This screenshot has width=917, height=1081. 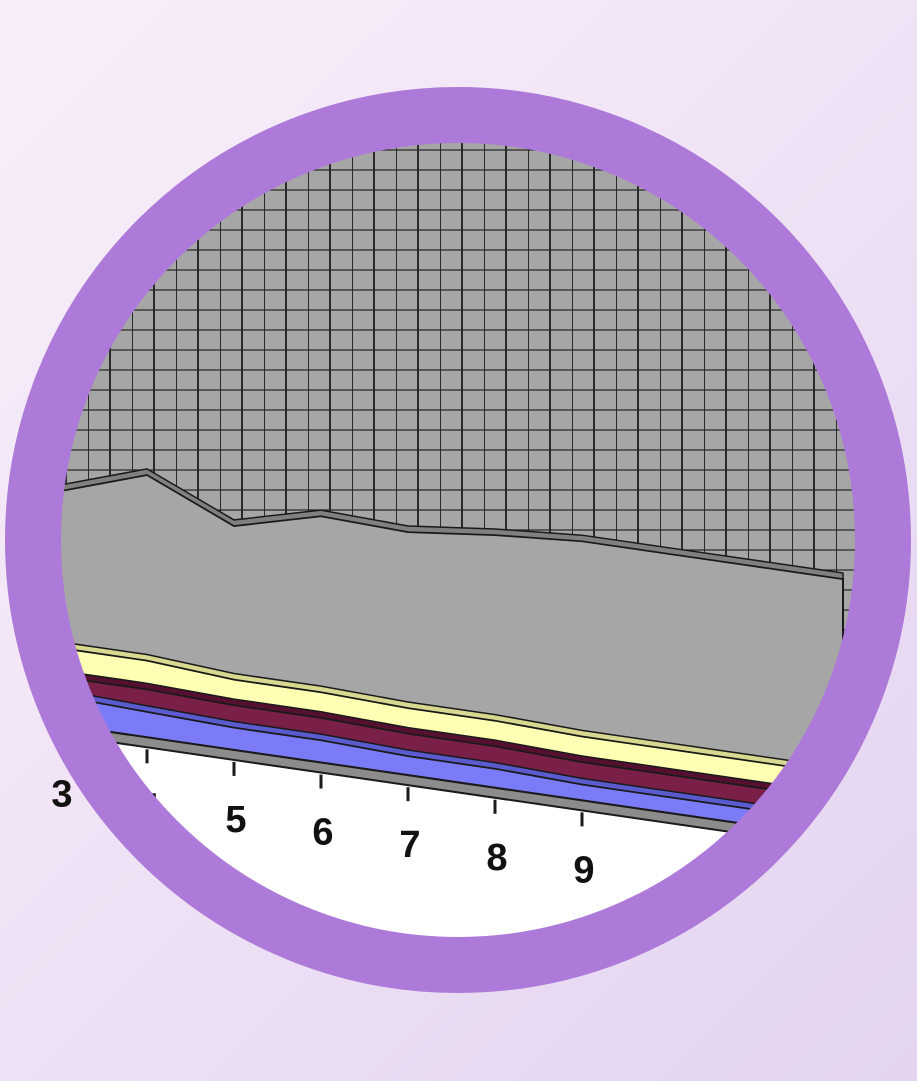 What do you see at coordinates (409, 845) in the screenshot?
I see `x-tick-label-7: 7` at bounding box center [409, 845].